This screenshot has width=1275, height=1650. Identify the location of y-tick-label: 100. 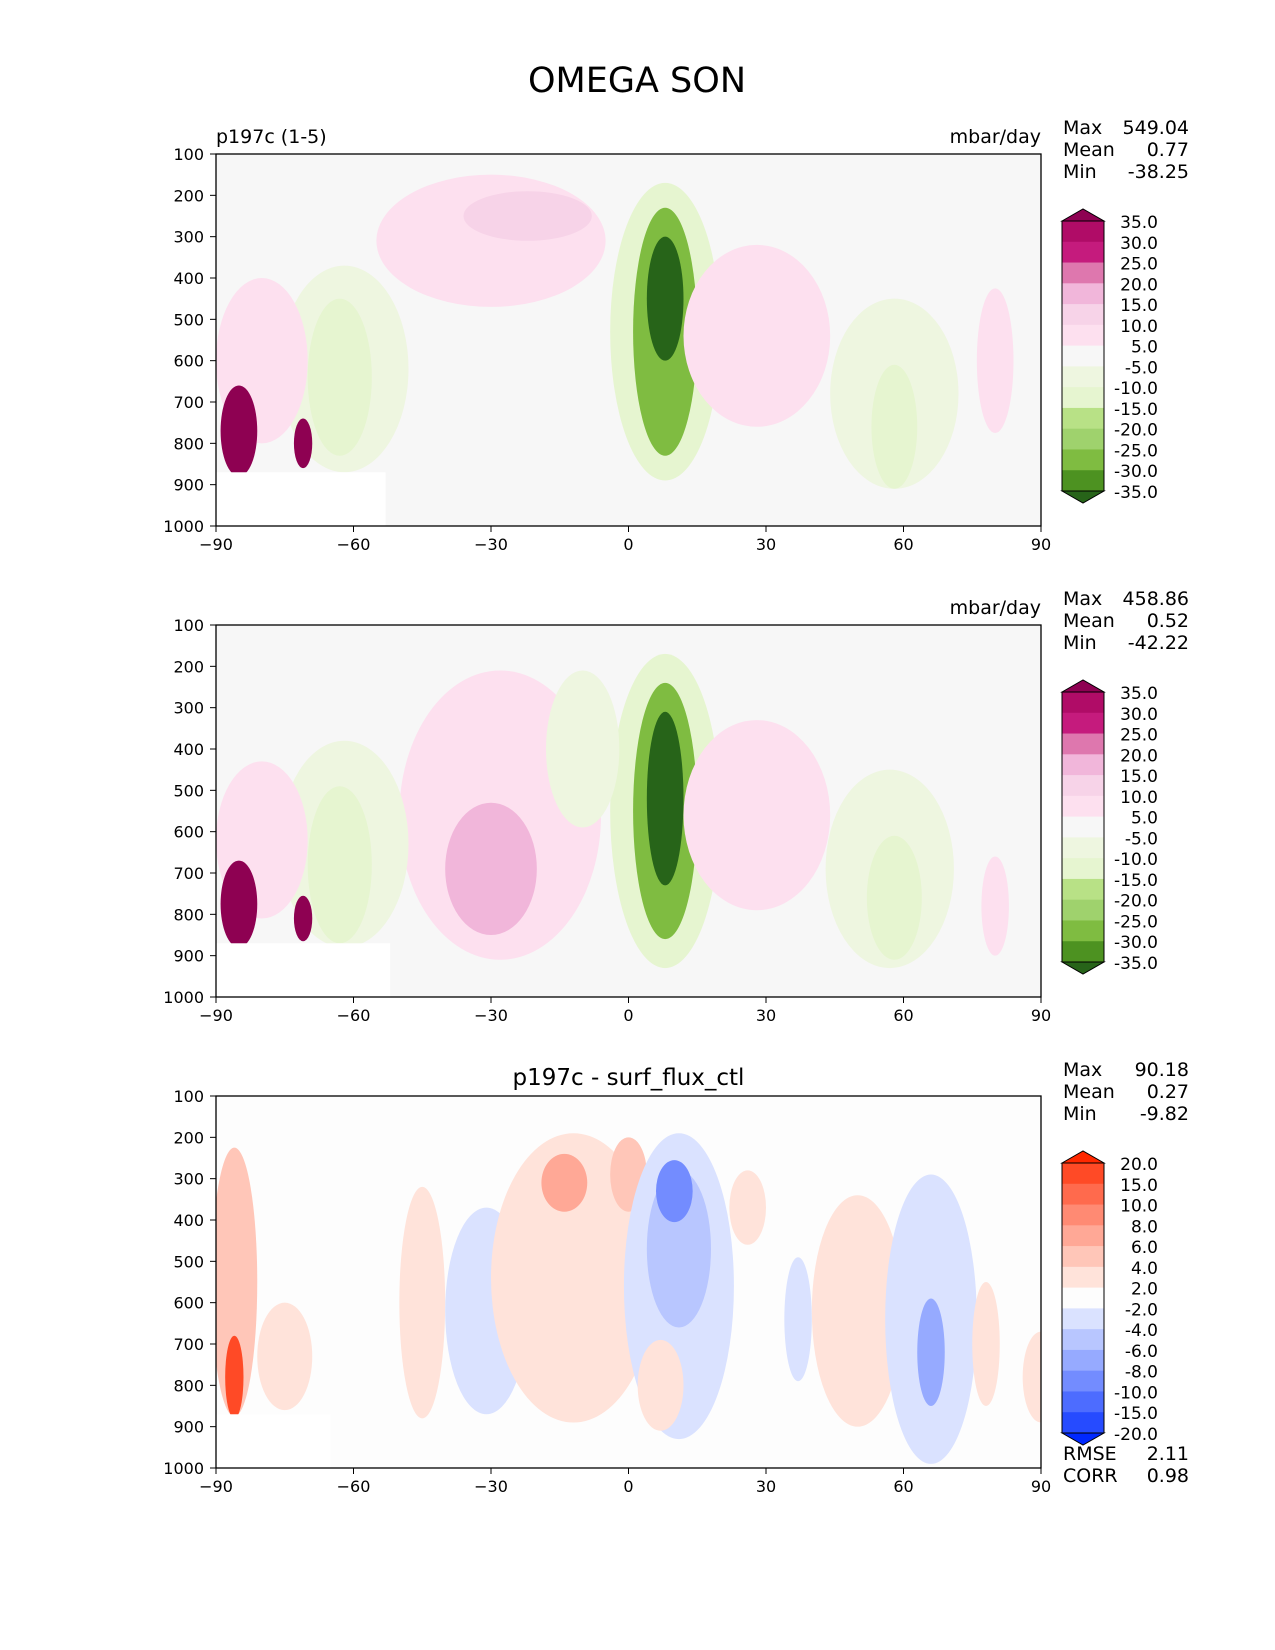
(188, 1096).